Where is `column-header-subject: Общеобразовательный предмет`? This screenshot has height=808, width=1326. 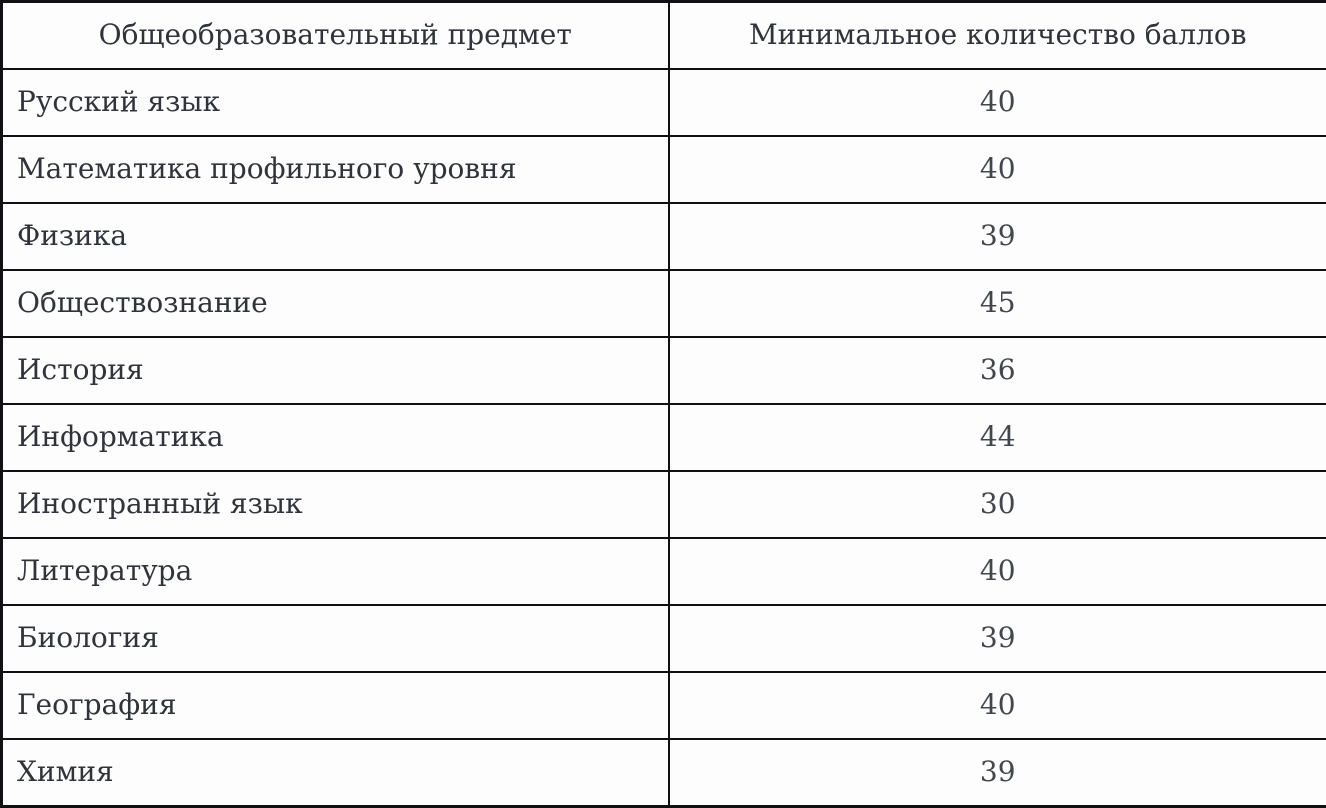 column-header-subject: Общеобразовательный предмет is located at coordinates (335, 35).